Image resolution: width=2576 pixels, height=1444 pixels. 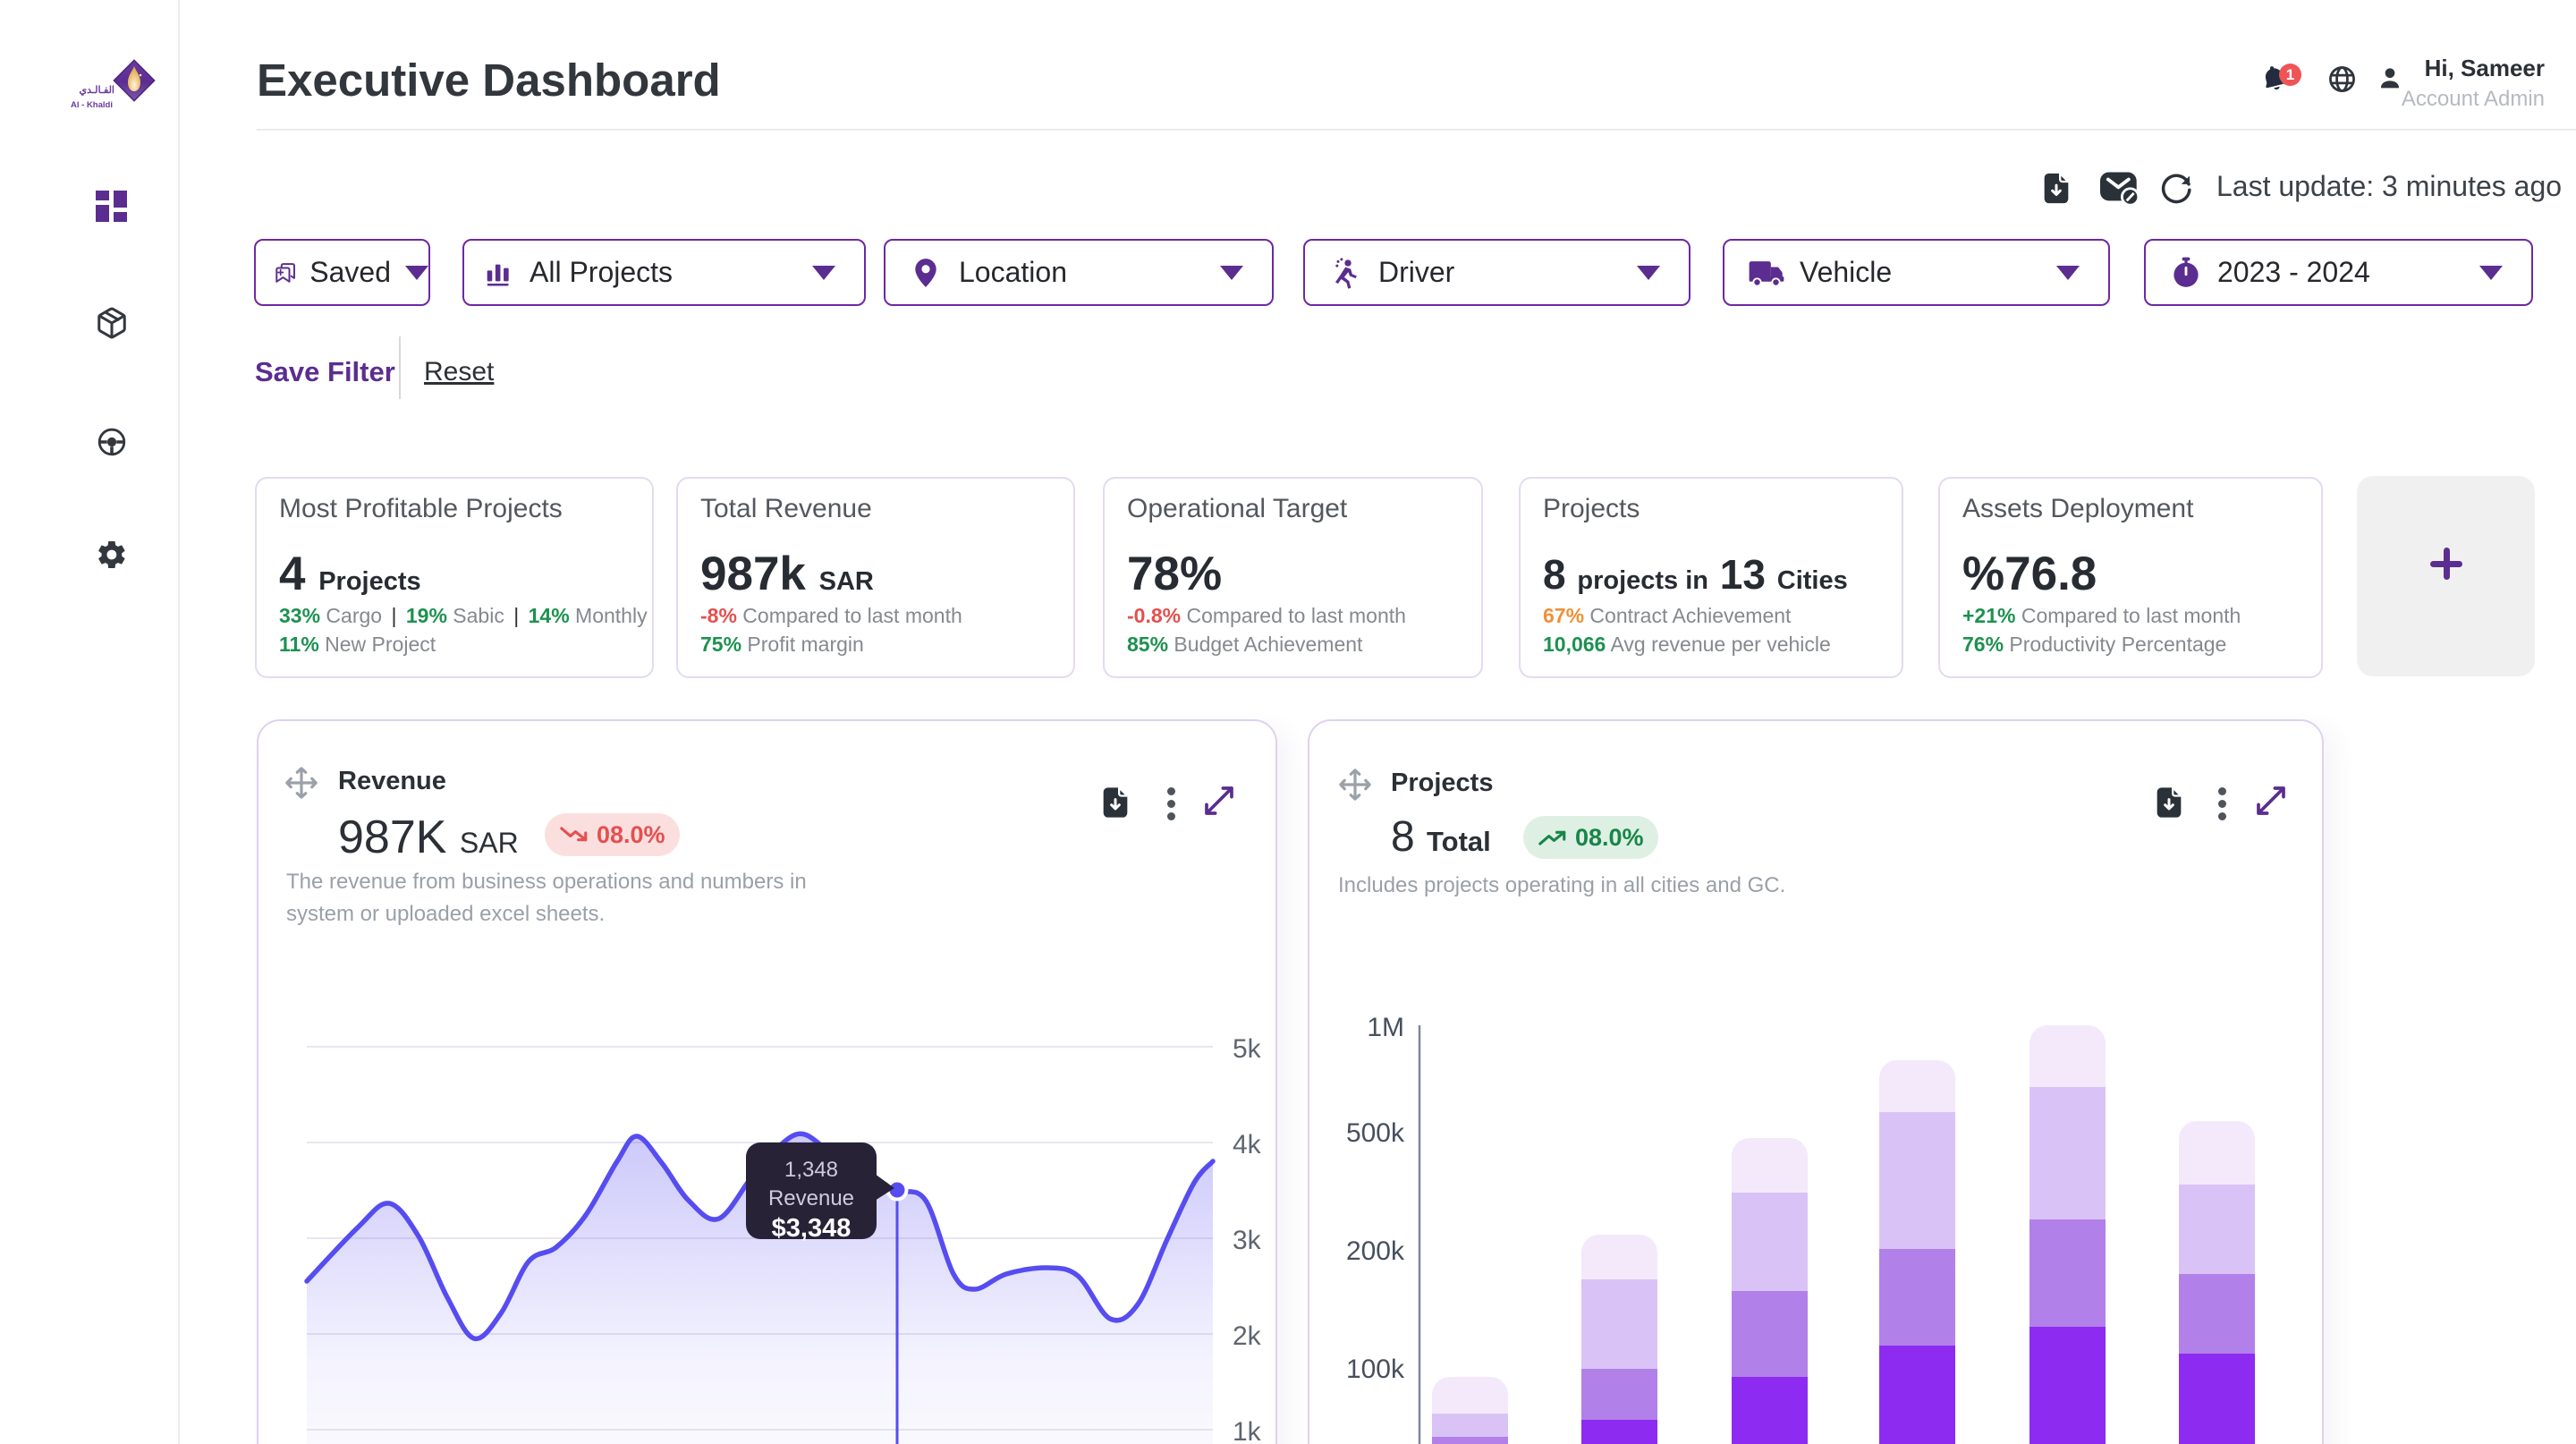 I want to click on svg-text: Al - Khaldi, so click(x=92, y=105).